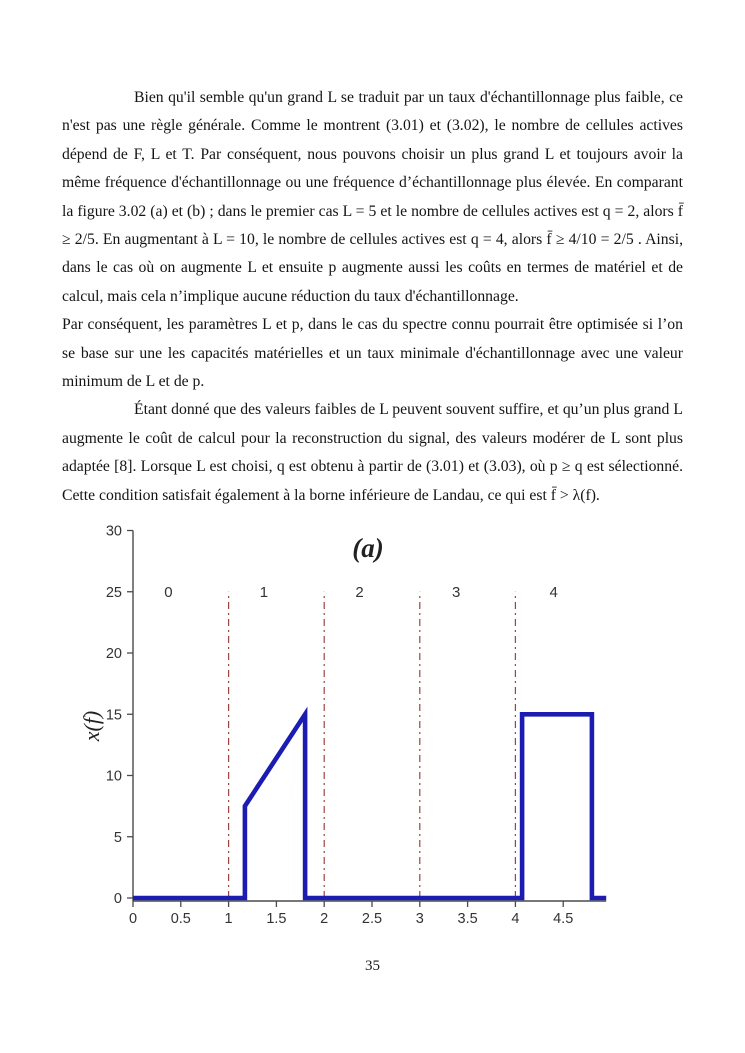  Describe the element at coordinates (114, 593) in the screenshot. I see `y-tick-label: 25` at that location.